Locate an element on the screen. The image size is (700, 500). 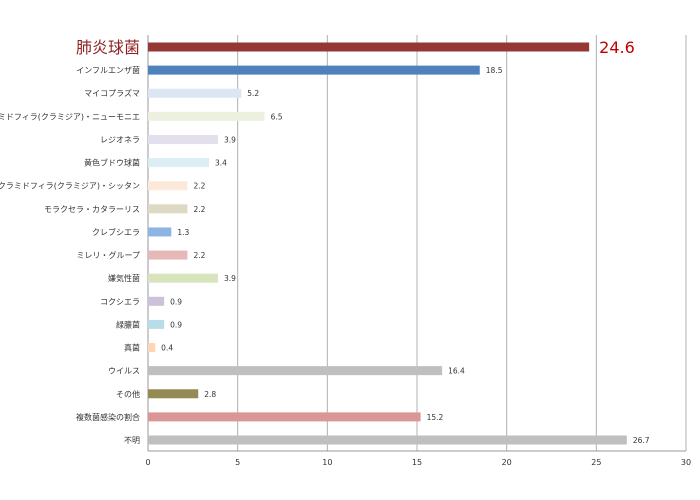
x-tick-label: 25 is located at coordinates (596, 462).